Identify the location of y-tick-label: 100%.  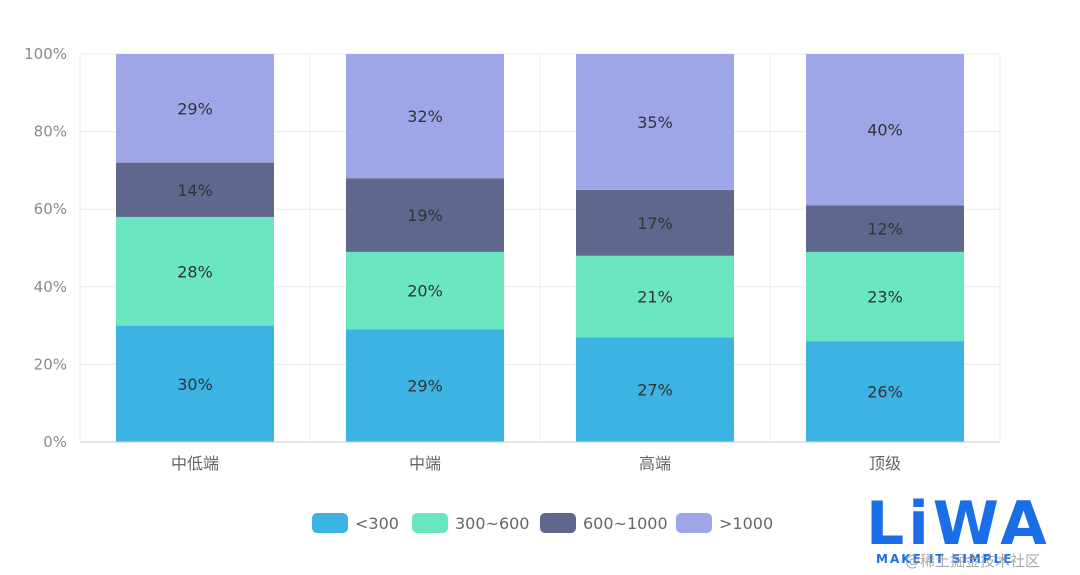
(45, 54).